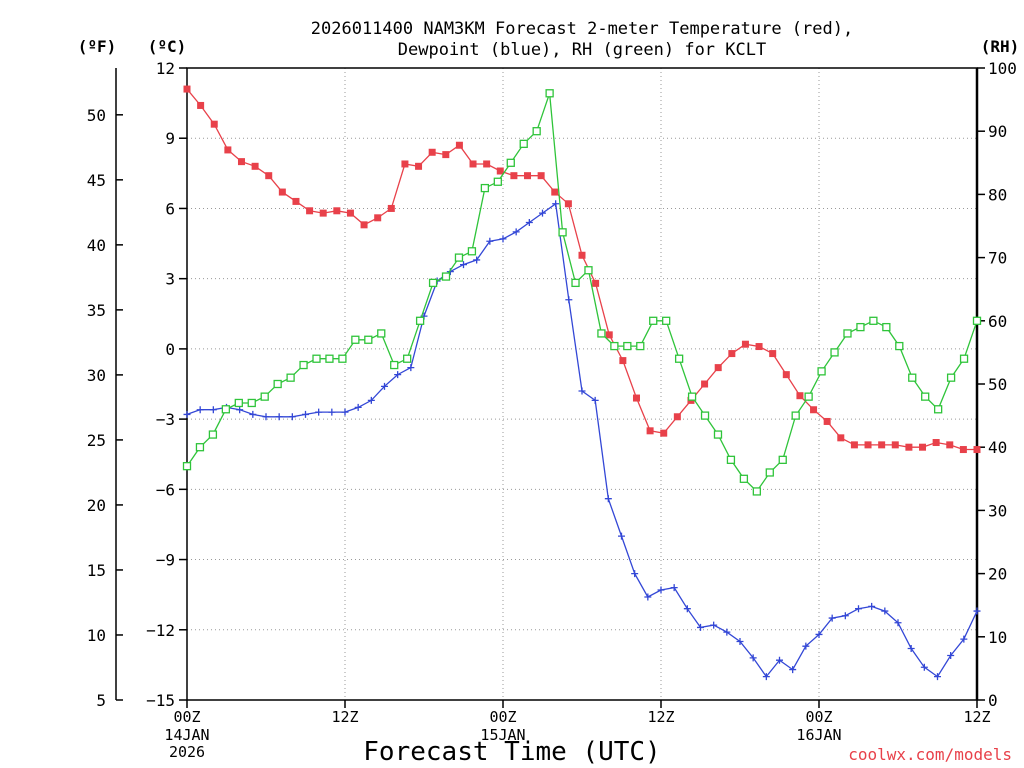 The image size is (1024, 768). What do you see at coordinates (511, 752) in the screenshot?
I see `x-axis-title: Forecast Time (UTC)` at bounding box center [511, 752].